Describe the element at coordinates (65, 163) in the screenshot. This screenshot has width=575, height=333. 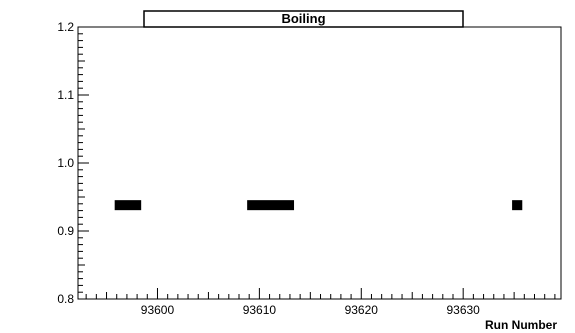
I see `y-tick-label: 1.0` at that location.